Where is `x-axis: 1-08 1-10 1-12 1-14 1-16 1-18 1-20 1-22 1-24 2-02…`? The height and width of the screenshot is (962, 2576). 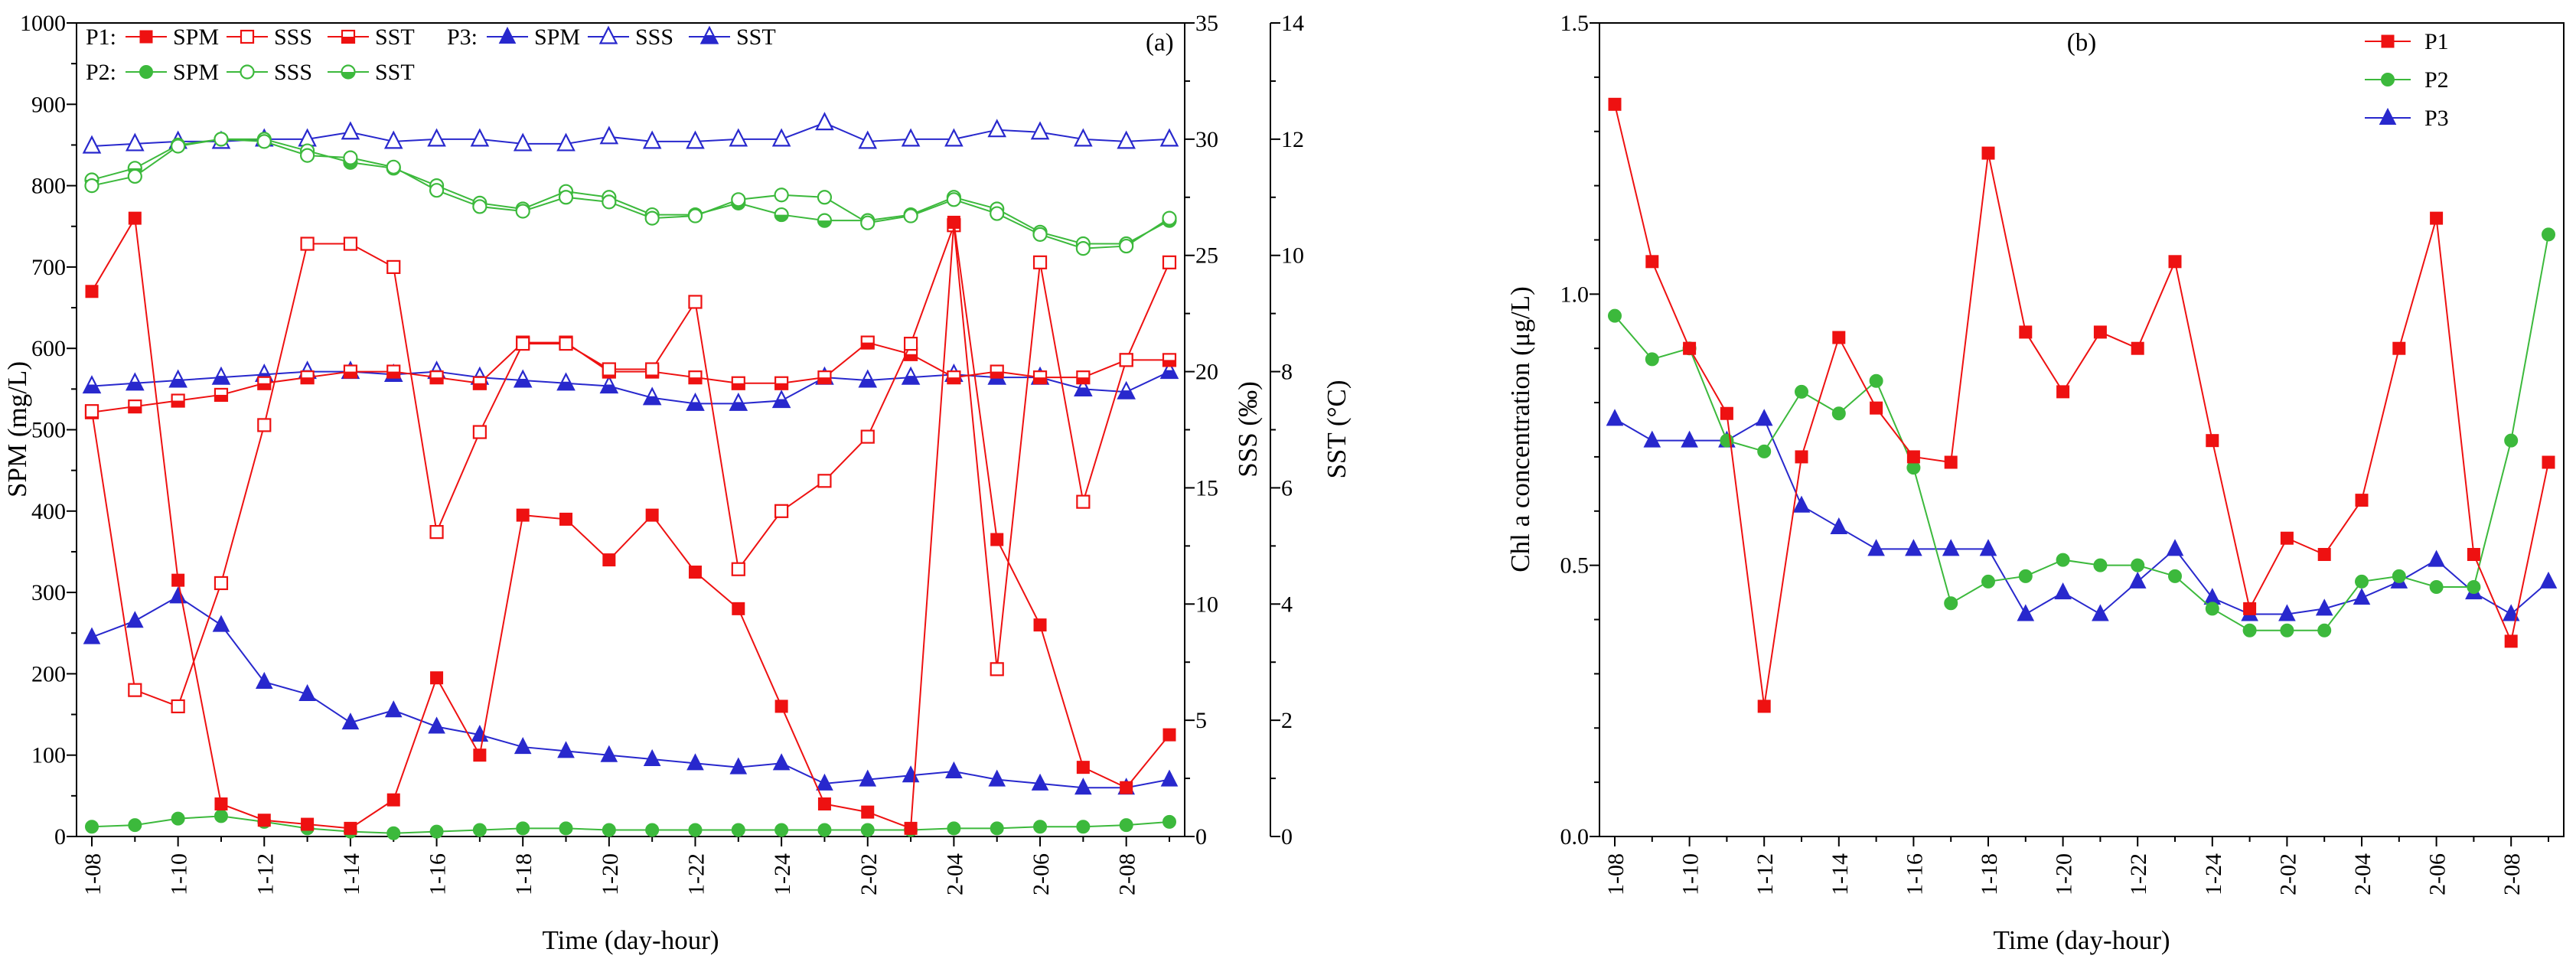
x-axis: 1-08 1-10 1-12 1-14 1-16 1-18 1-20 1-22 1-24 2-02… is located at coordinates (2076, 865).